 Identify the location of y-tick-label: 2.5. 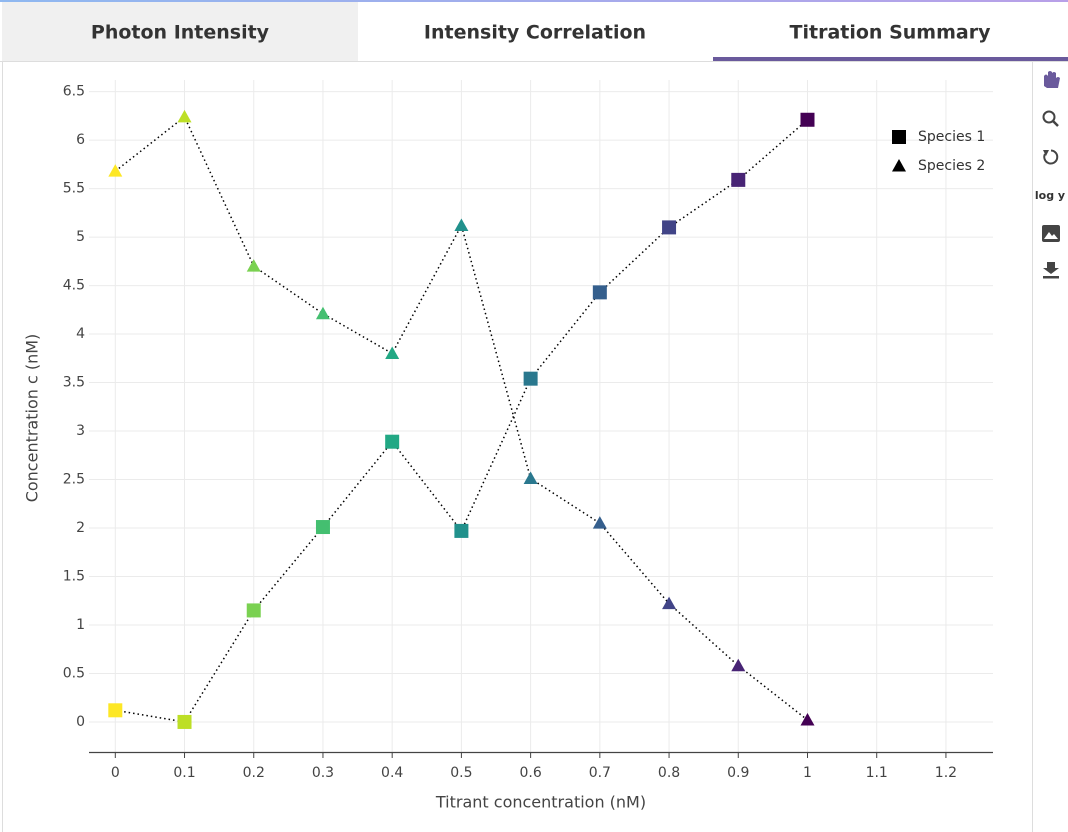
(74, 480).